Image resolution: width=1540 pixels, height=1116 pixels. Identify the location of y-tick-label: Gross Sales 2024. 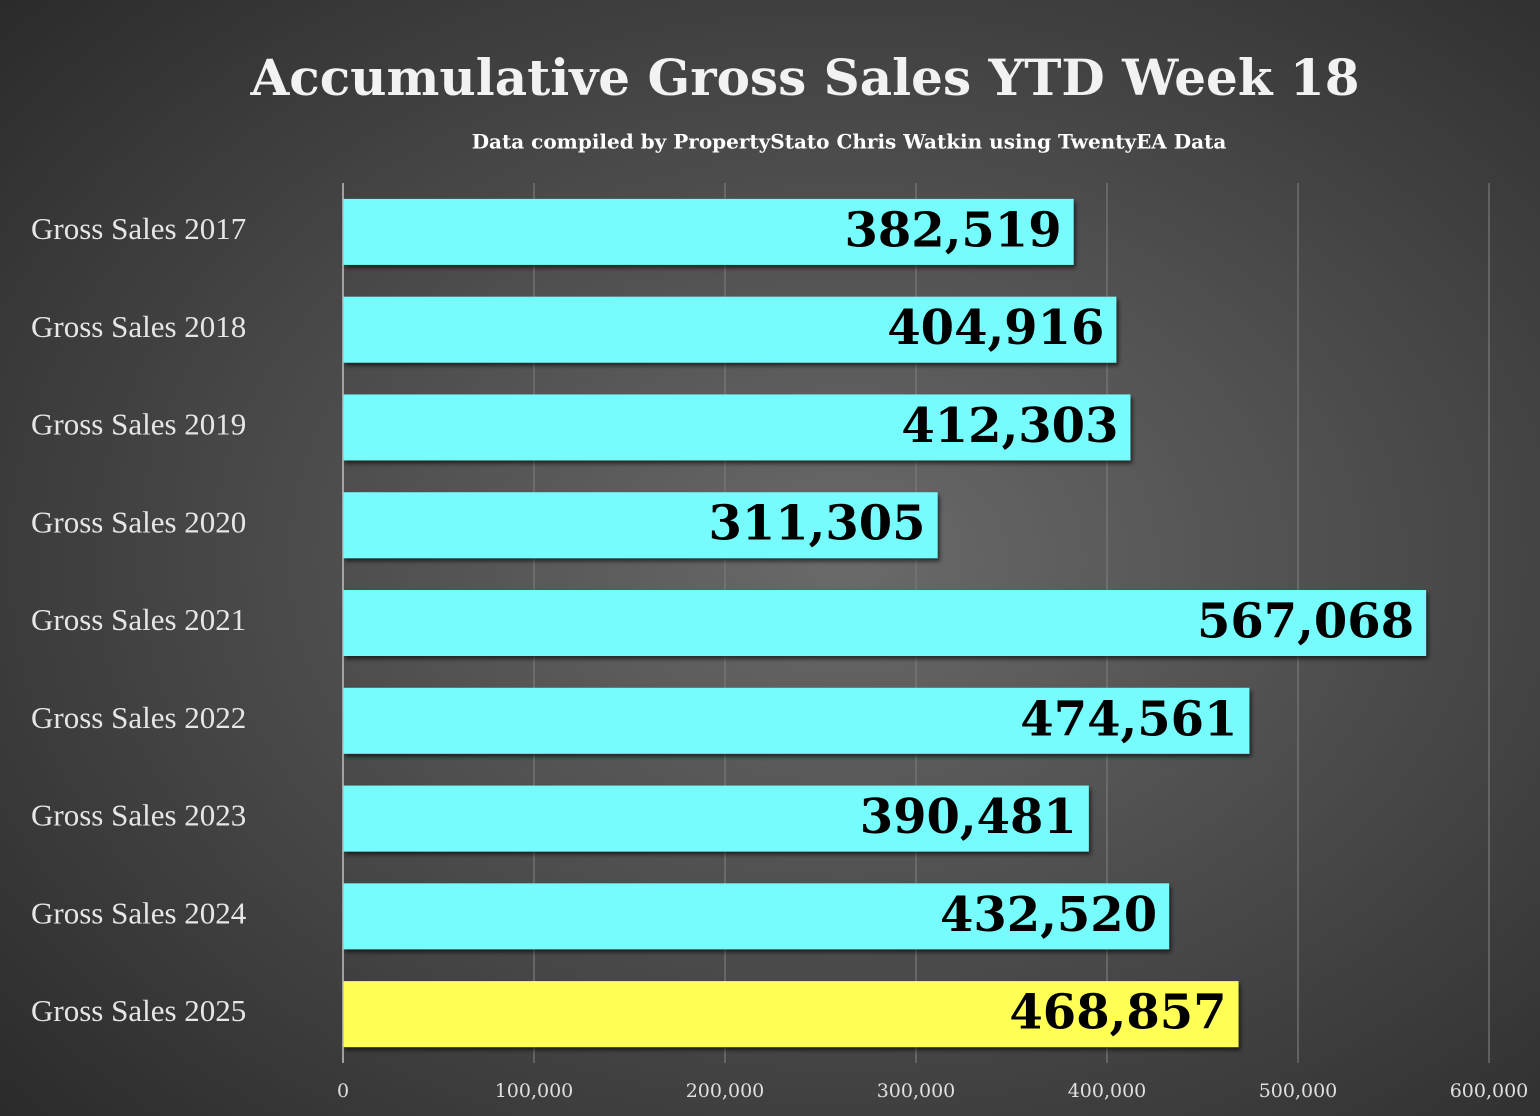
(139, 912).